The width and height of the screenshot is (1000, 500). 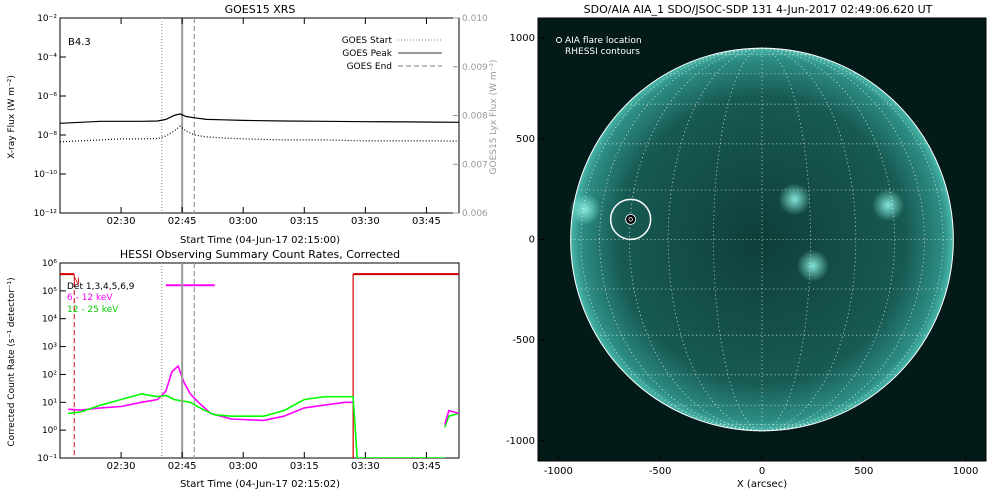 What do you see at coordinates (367, 54) in the screenshot?
I see `goes-legend-label: GOES Peak` at bounding box center [367, 54].